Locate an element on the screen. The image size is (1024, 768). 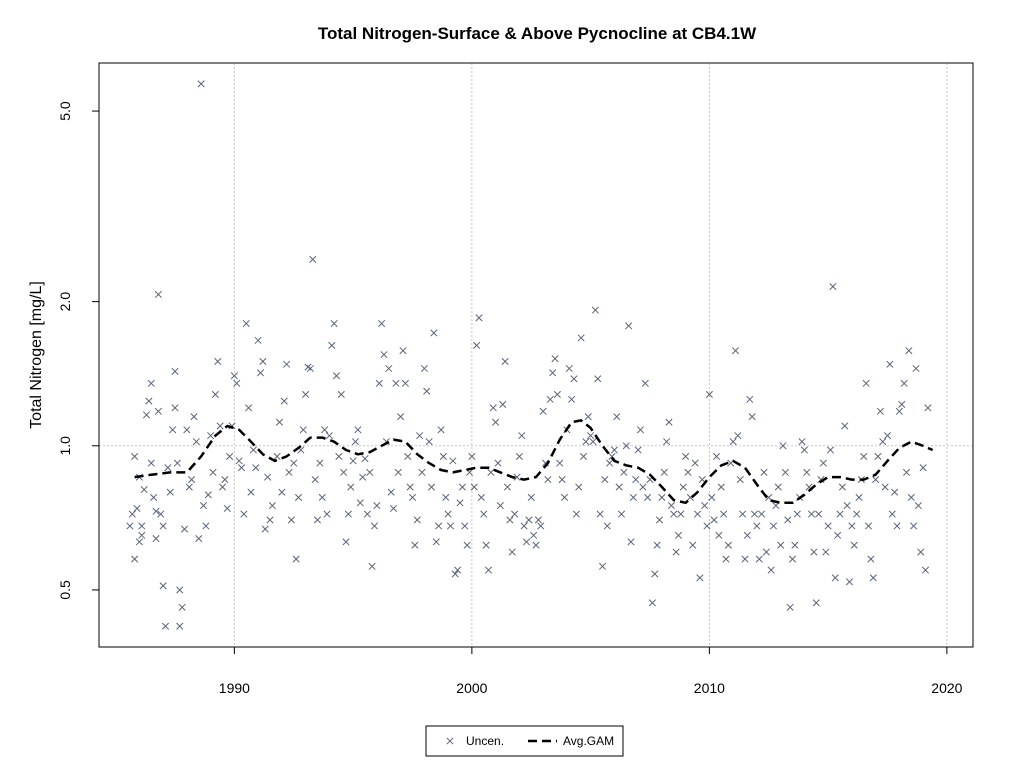
y-tick-label: 2.0 is located at coordinates (65, 302).